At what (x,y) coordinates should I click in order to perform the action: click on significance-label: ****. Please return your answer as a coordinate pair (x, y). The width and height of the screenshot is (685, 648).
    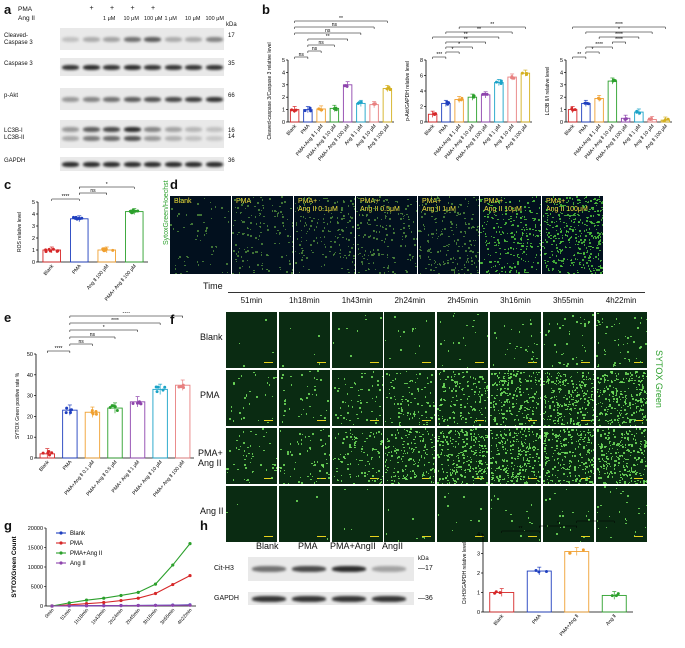
    Looking at the image, I should click on (59, 349).